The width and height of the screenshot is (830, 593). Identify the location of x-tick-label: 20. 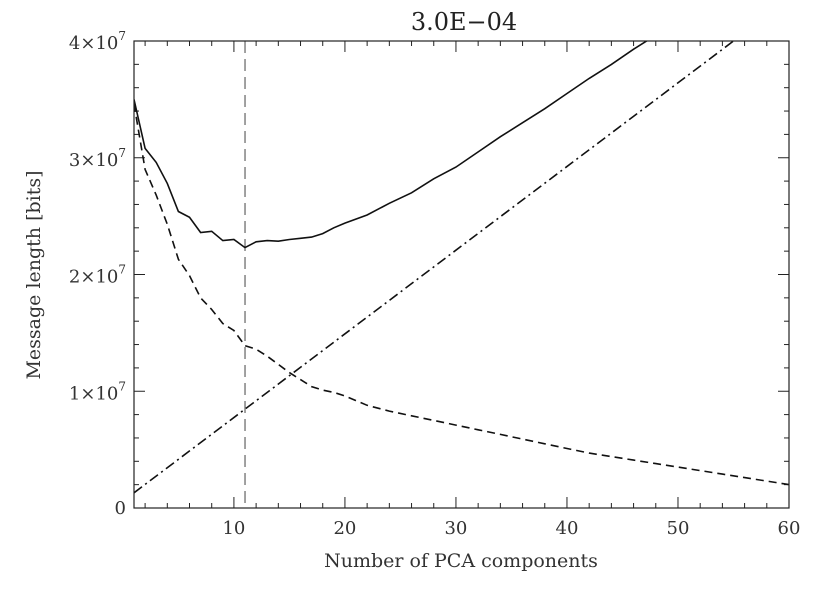
(344, 528).